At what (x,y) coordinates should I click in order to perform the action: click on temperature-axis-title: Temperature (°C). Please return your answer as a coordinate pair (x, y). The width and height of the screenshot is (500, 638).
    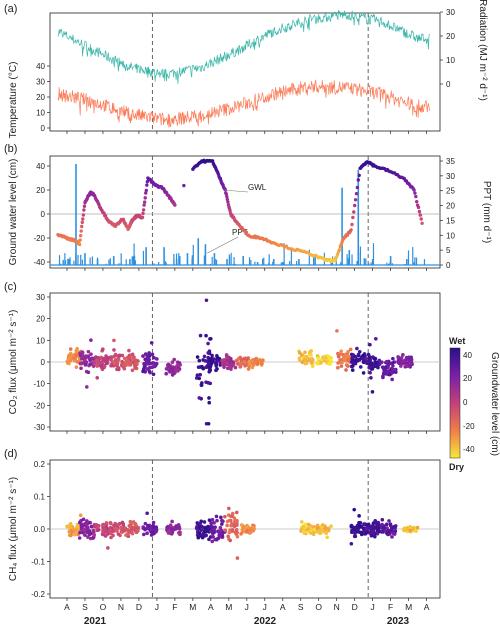
    Looking at the image, I should click on (13, 100).